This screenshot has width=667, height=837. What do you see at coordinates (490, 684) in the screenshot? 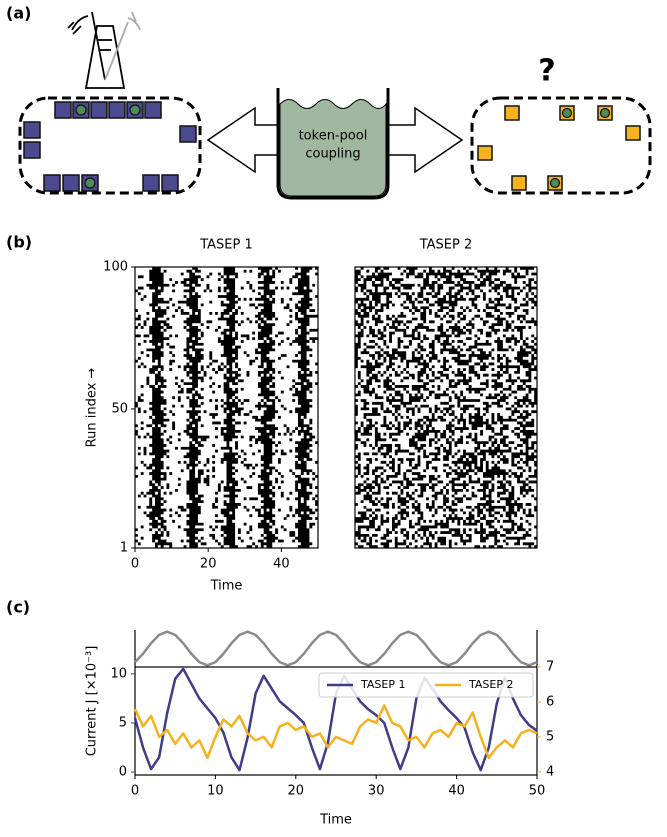
I see `legend-label: TASEP 2` at bounding box center [490, 684].